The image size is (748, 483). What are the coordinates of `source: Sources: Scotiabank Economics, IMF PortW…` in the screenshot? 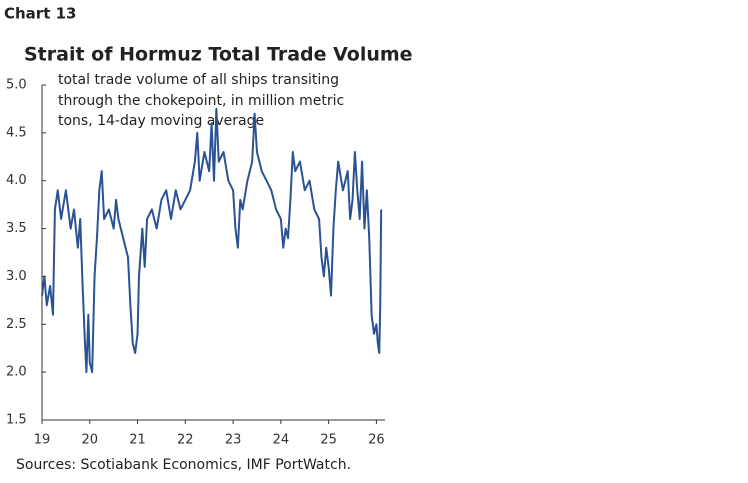 It's located at (183, 465).